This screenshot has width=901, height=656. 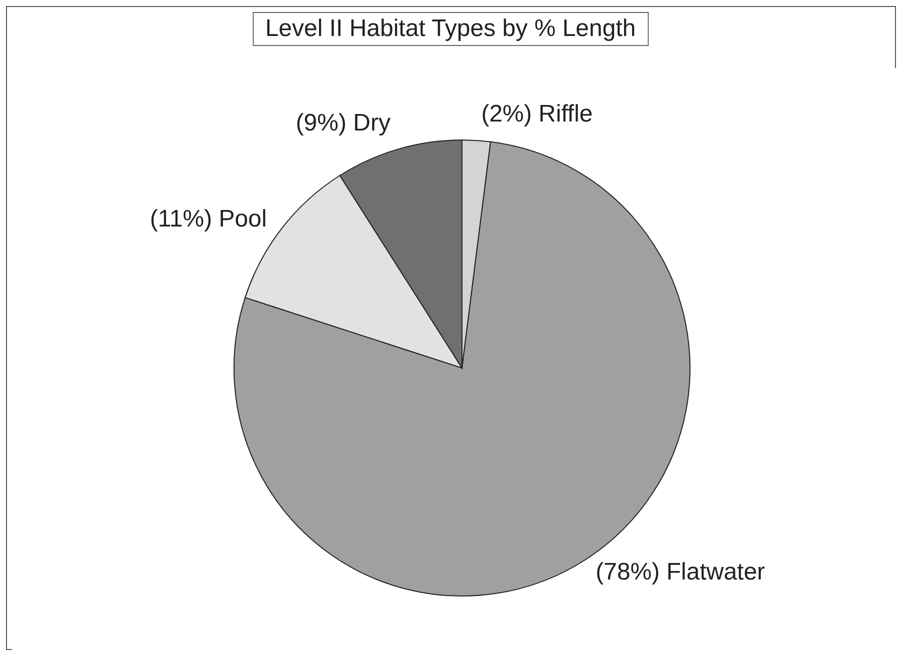 What do you see at coordinates (343, 123) in the screenshot?
I see `slice-label: (9%) Dry` at bounding box center [343, 123].